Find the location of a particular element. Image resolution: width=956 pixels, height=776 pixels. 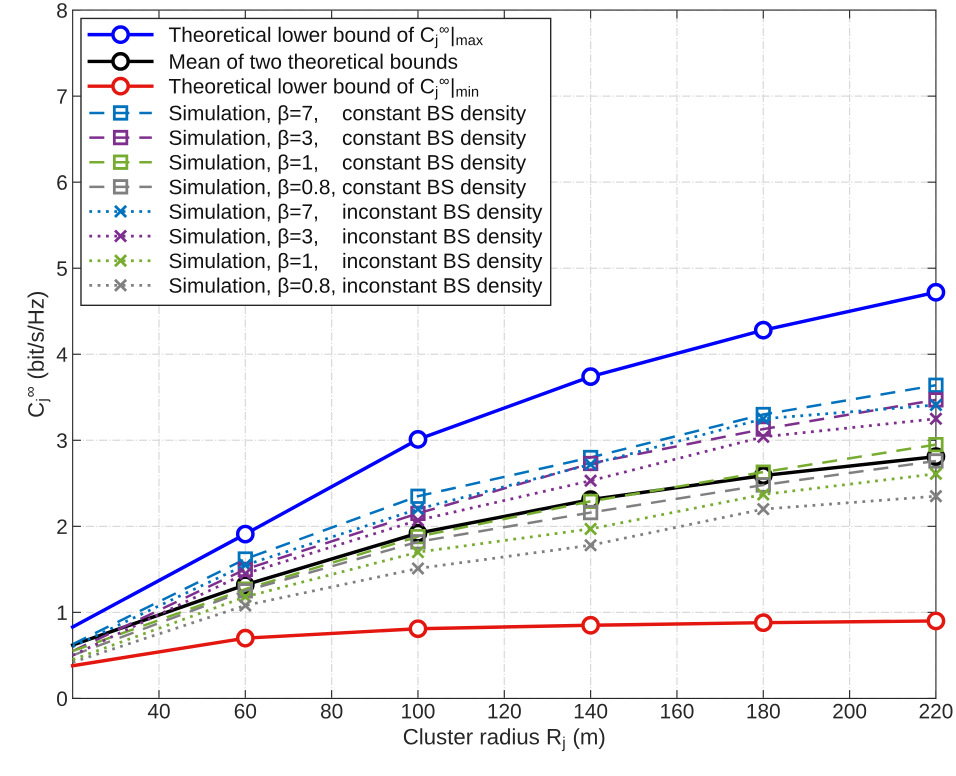

x-tick-label: 80 is located at coordinates (331, 711).